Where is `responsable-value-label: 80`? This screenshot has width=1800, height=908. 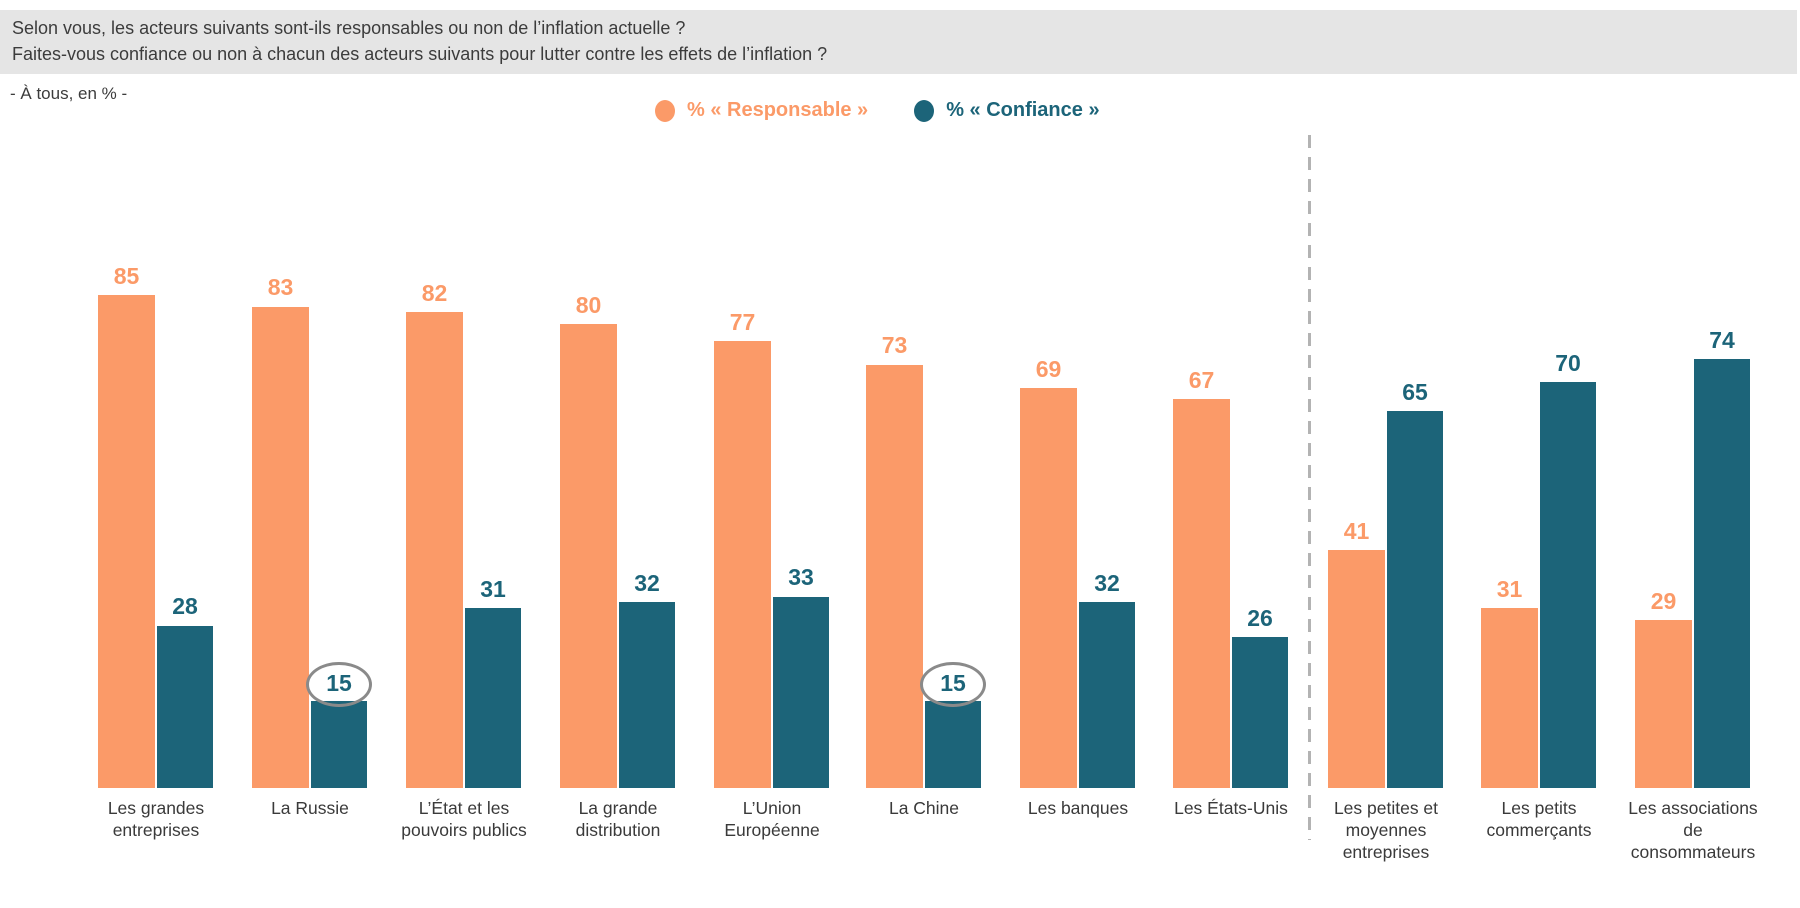 responsable-value-label: 80 is located at coordinates (588, 304).